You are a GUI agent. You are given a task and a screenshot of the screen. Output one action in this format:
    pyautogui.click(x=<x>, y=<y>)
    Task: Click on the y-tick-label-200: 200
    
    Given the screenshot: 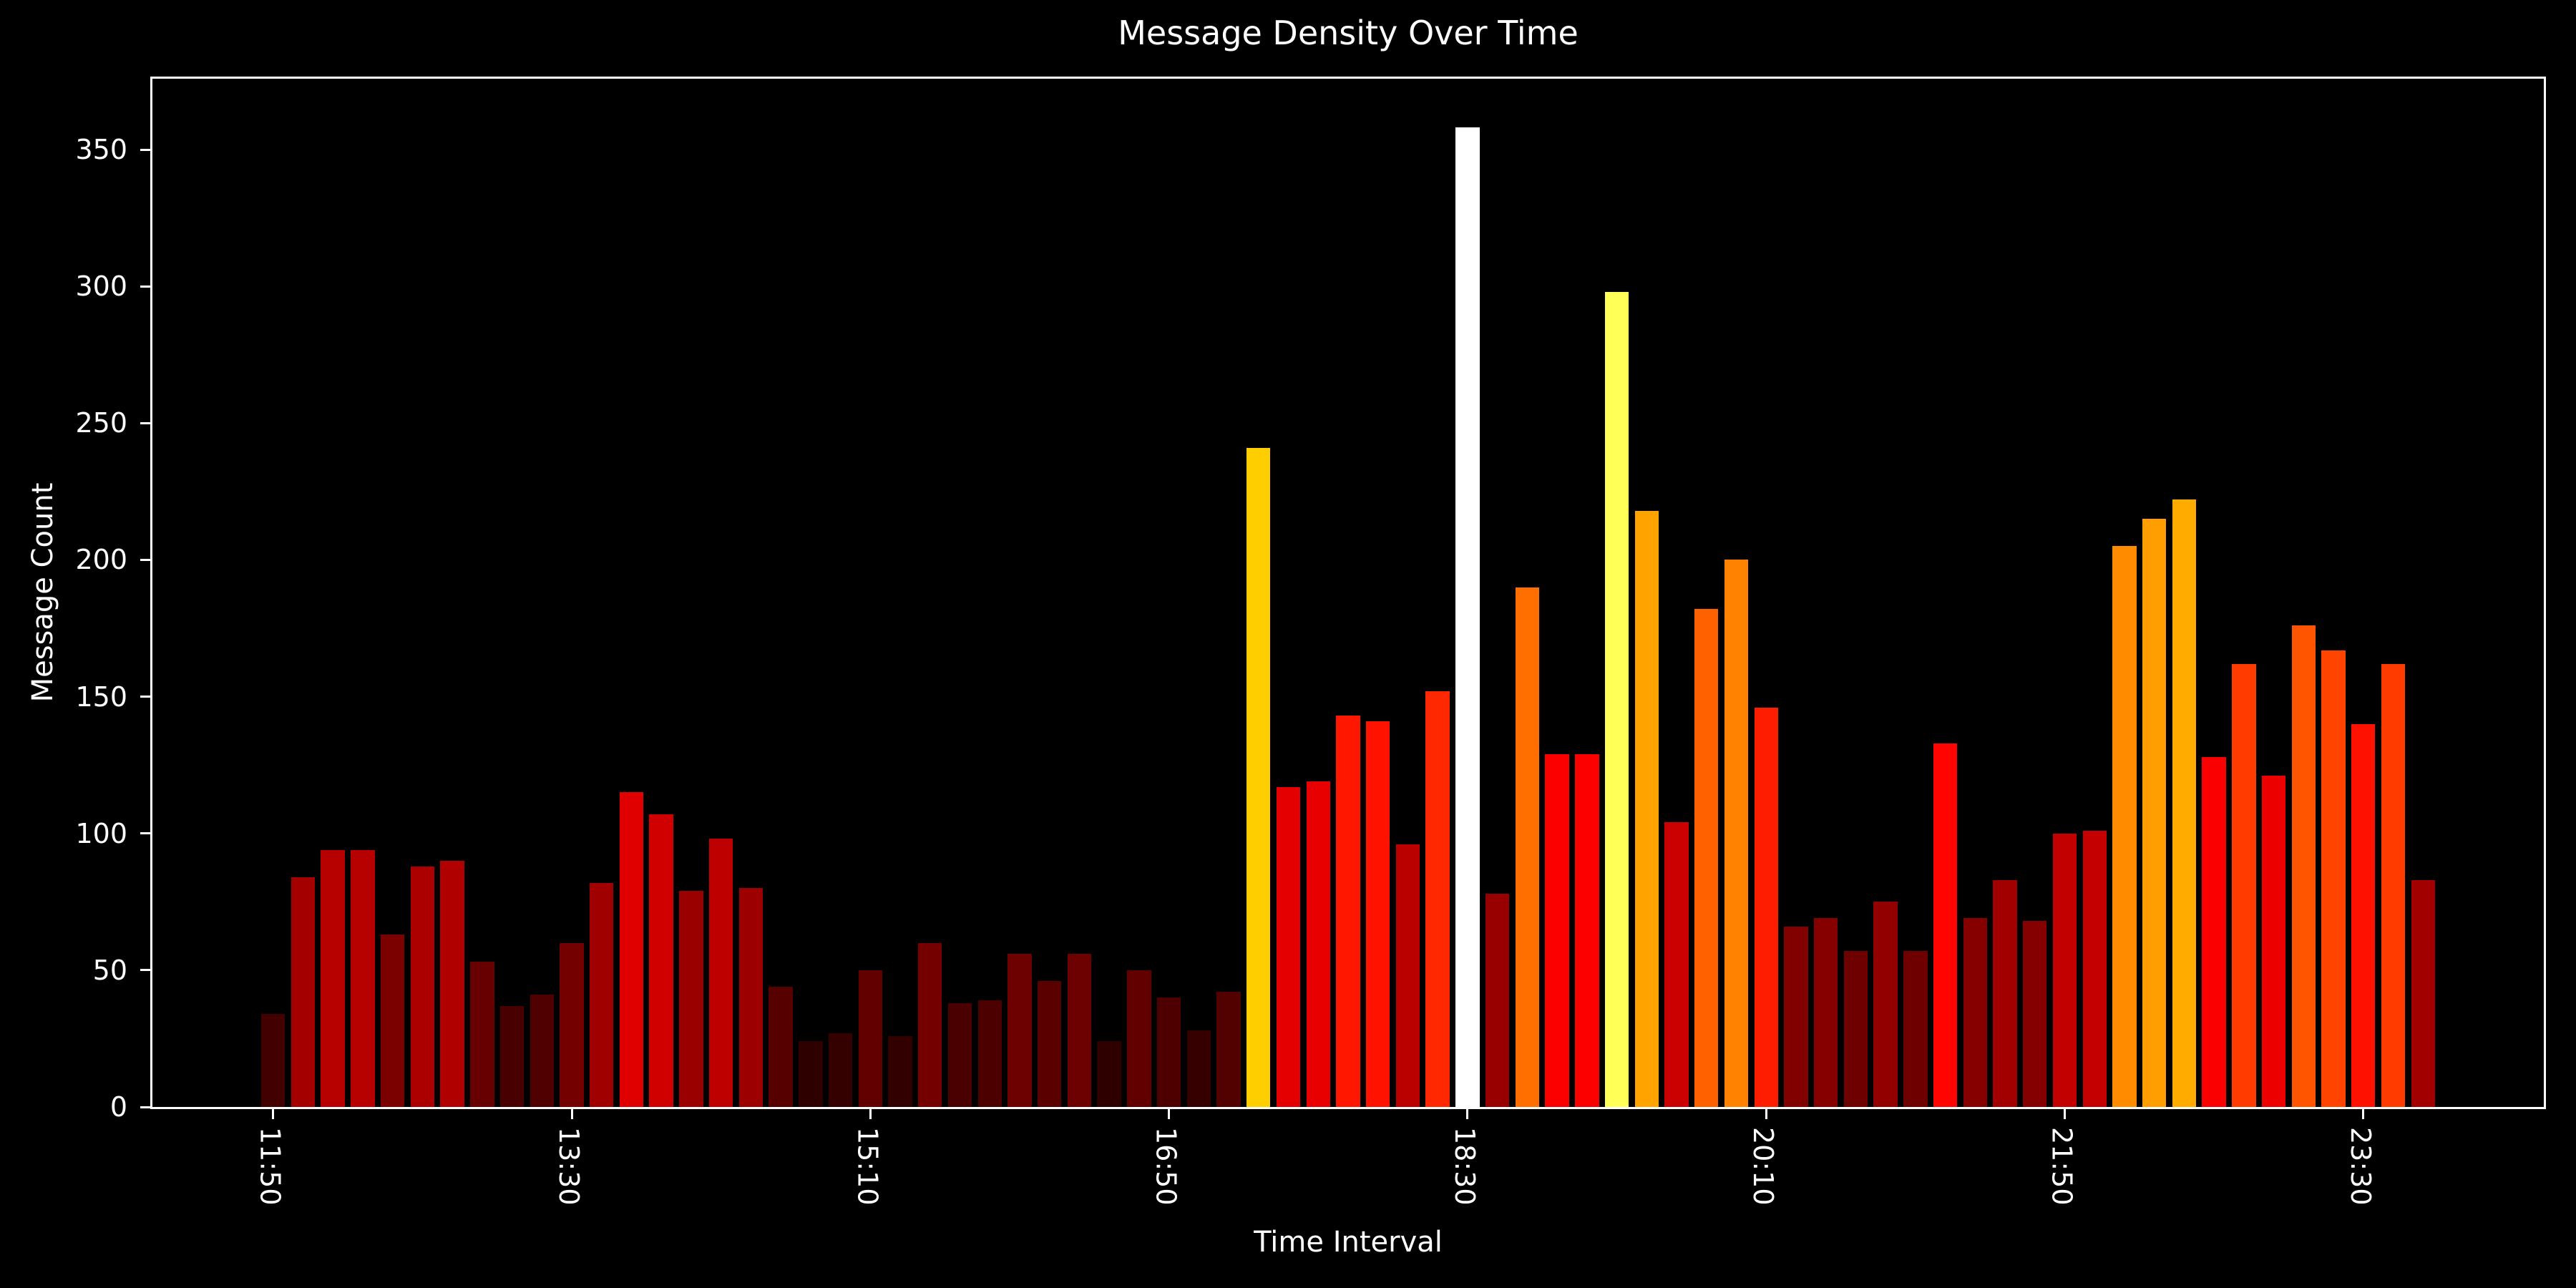 What is the action you would take?
    pyautogui.click(x=101, y=560)
    